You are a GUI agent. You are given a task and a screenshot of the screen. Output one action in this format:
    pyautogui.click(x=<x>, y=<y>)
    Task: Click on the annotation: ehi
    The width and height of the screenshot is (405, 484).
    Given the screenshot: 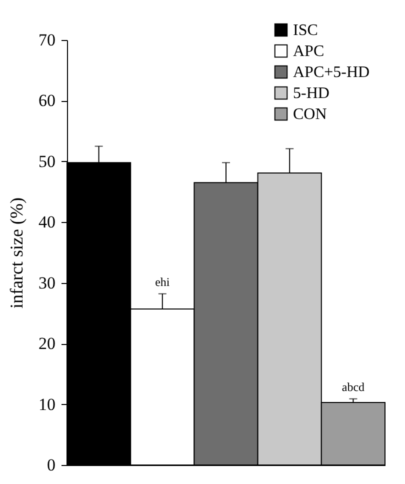 What is the action you would take?
    pyautogui.click(x=162, y=281)
    